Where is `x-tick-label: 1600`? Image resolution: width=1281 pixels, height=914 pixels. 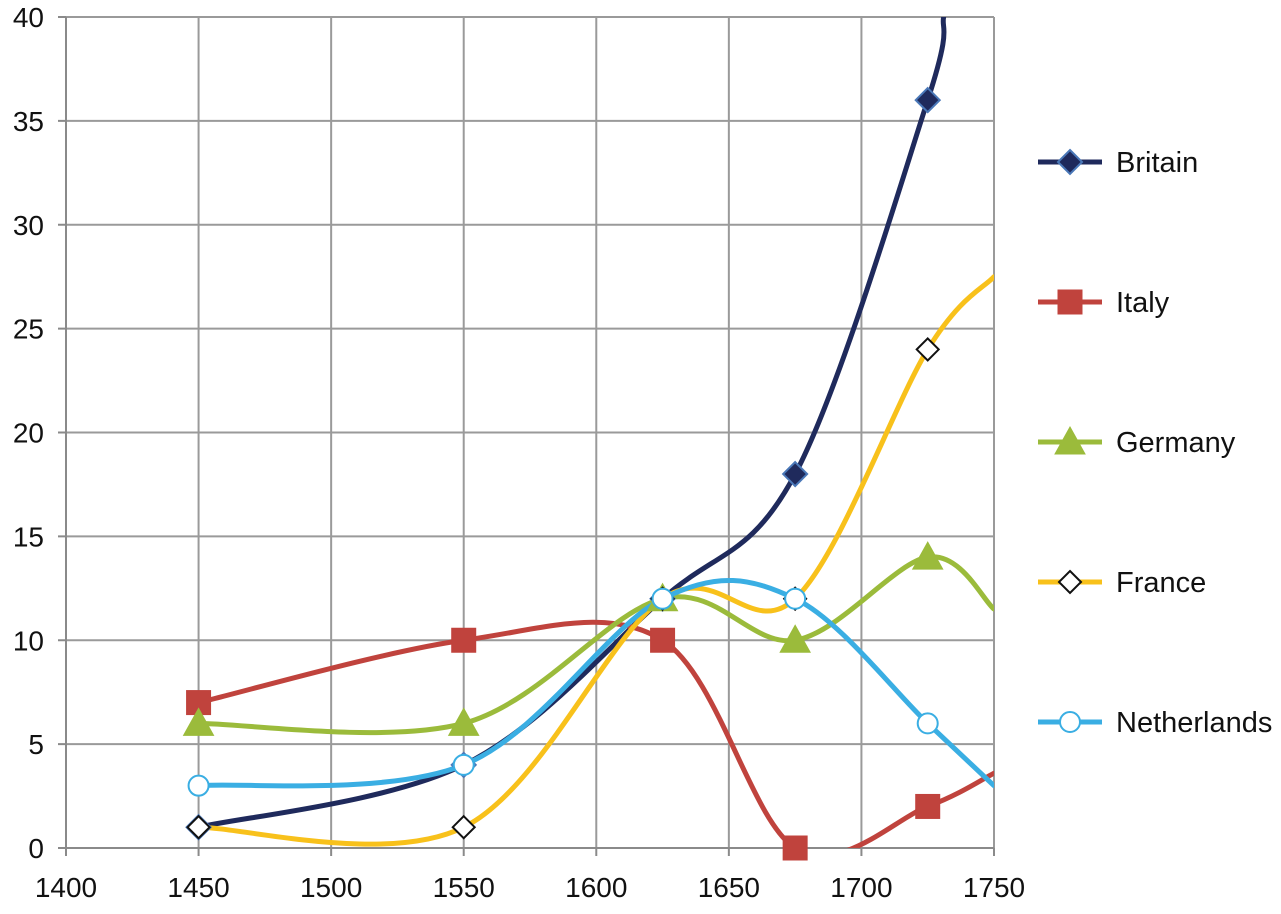 x-tick-label: 1600 is located at coordinates (596, 887).